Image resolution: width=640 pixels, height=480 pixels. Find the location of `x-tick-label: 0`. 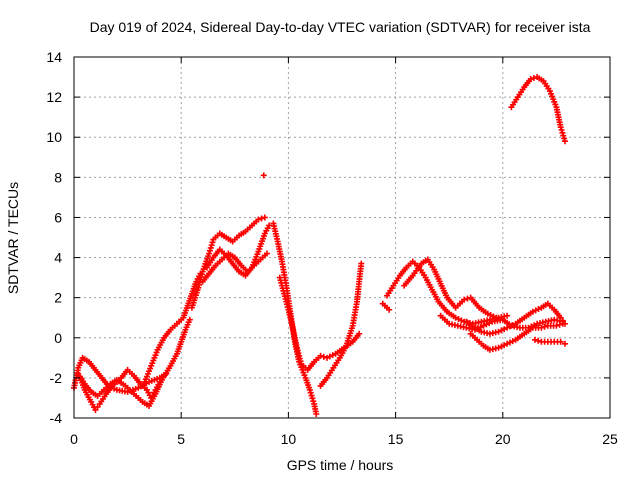

x-tick-label: 0 is located at coordinates (74, 439).